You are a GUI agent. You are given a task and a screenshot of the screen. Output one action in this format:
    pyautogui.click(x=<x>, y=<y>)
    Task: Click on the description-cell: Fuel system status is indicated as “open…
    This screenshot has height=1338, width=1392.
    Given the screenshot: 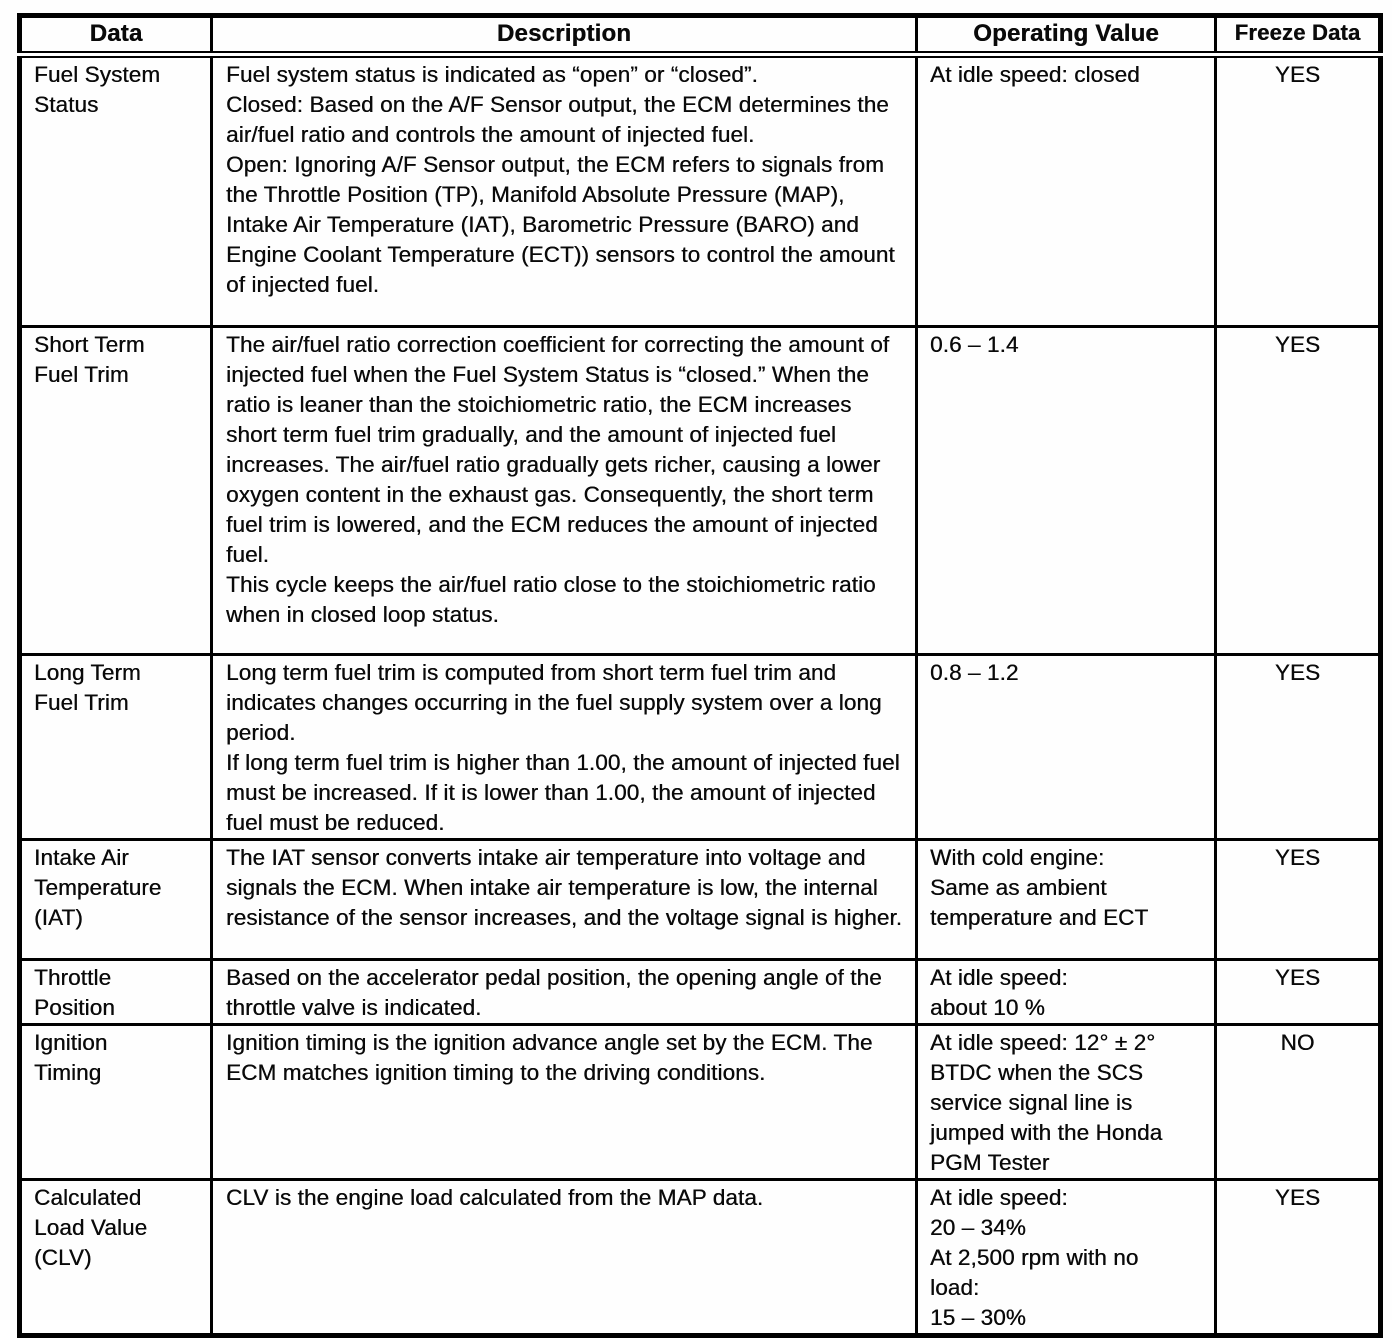 What is the action you would take?
    pyautogui.click(x=564, y=190)
    